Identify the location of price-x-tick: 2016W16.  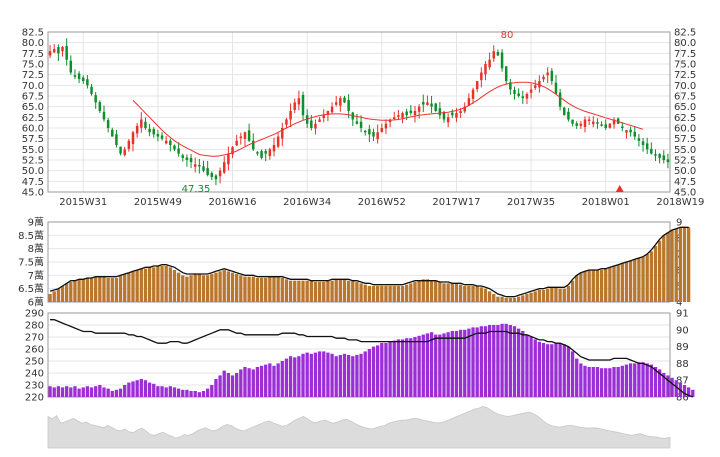
(232, 202).